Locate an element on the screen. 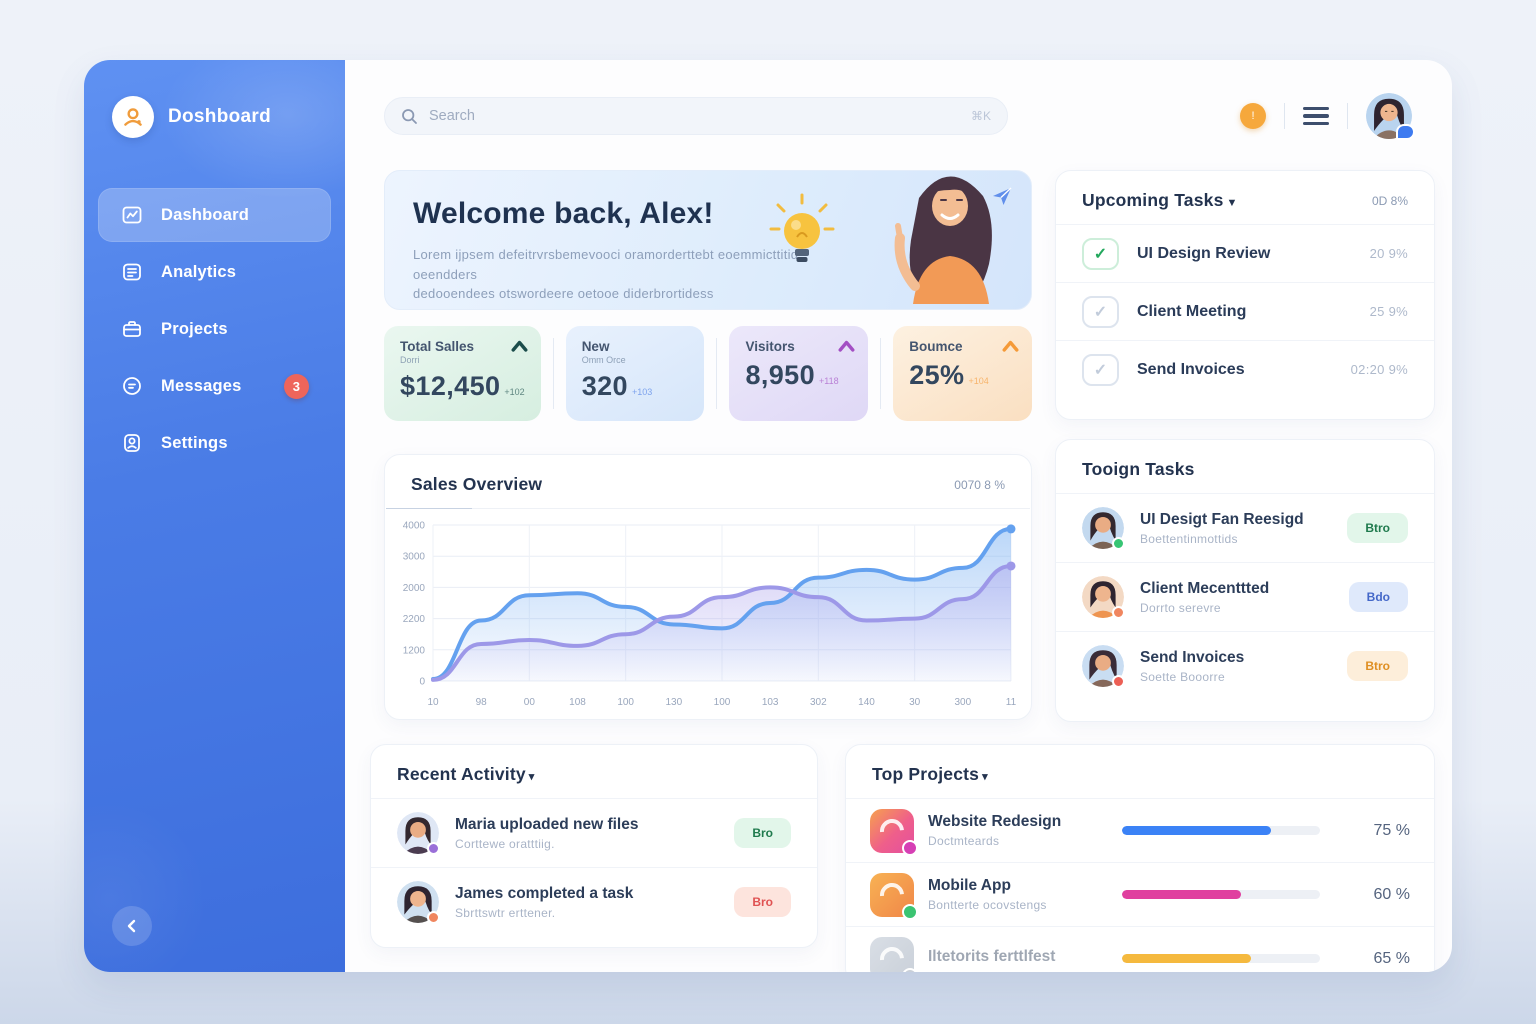 This screenshot has height=1024, width=1536. sidebar-item-messages: Messages 3 is located at coordinates (214, 386).